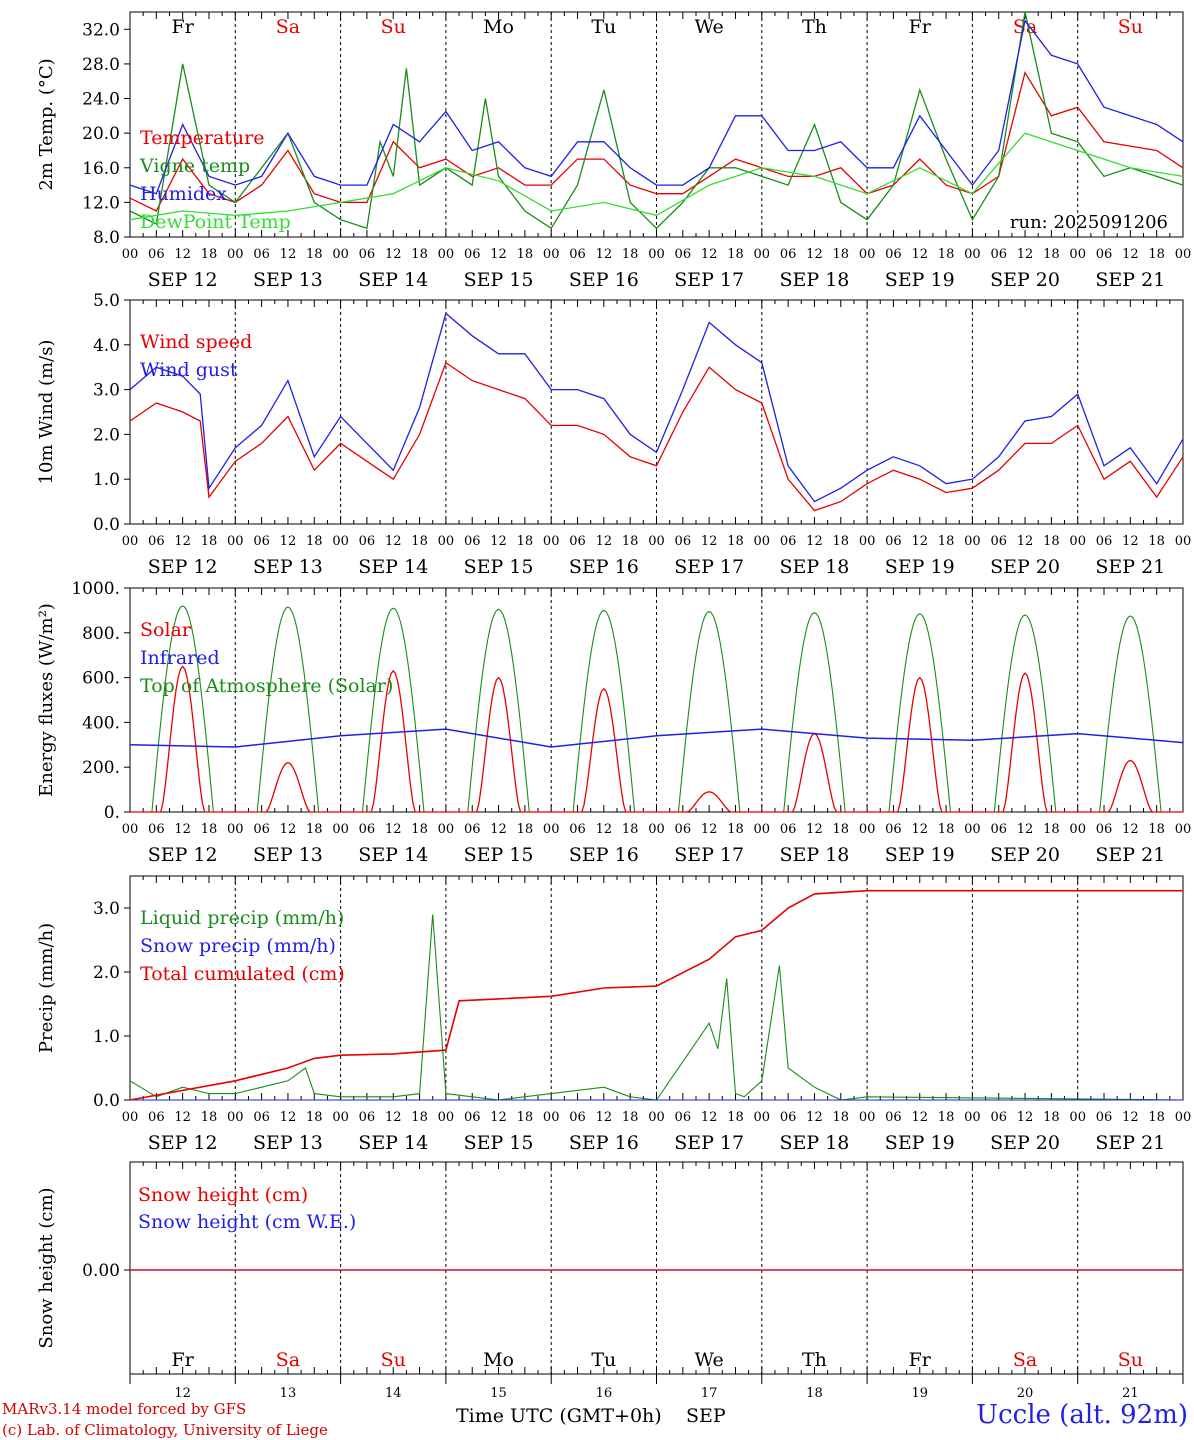 This screenshot has height=1440, width=1194. I want to click on y-tick-label: 0.0, so click(106, 525).